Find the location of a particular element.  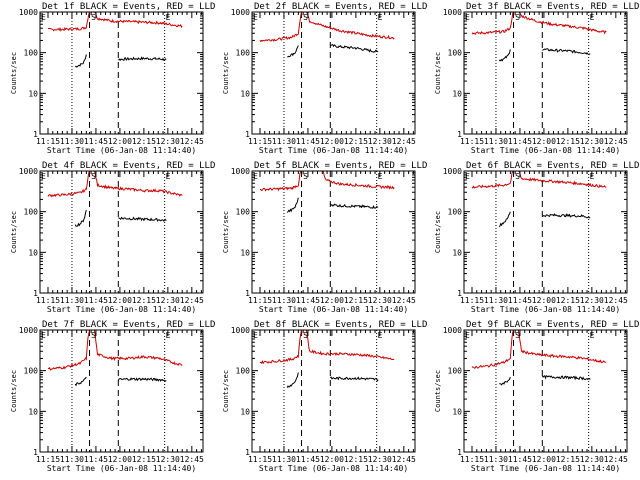

panel-title: Det 4f BLACK = Events, RED = LLD is located at coordinates (128, 166).